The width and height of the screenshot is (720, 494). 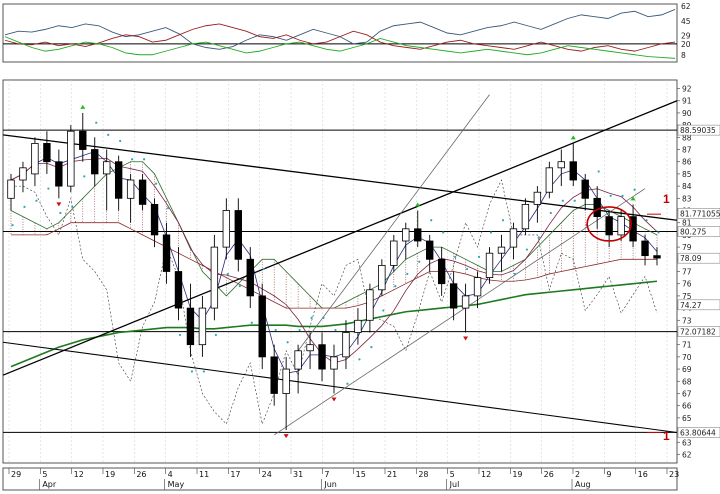 I want to click on fractal-up-marker, so click(x=418, y=204).